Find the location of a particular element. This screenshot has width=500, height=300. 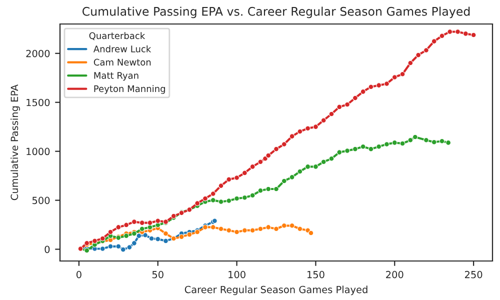

legend-label: Cam Newton is located at coordinates (122, 62).